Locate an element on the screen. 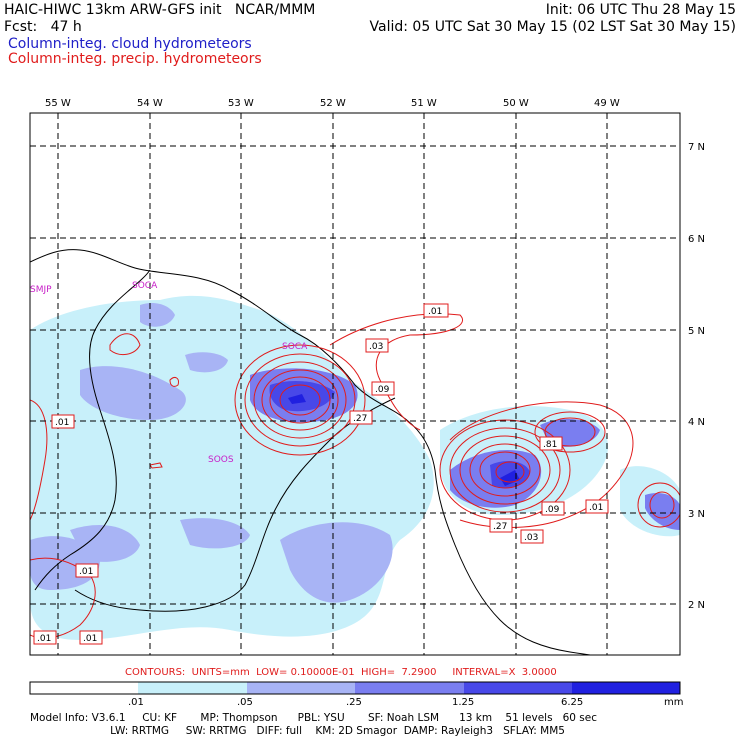 This screenshot has height=740, width=740. colorbar-tick: .25 is located at coordinates (354, 702).